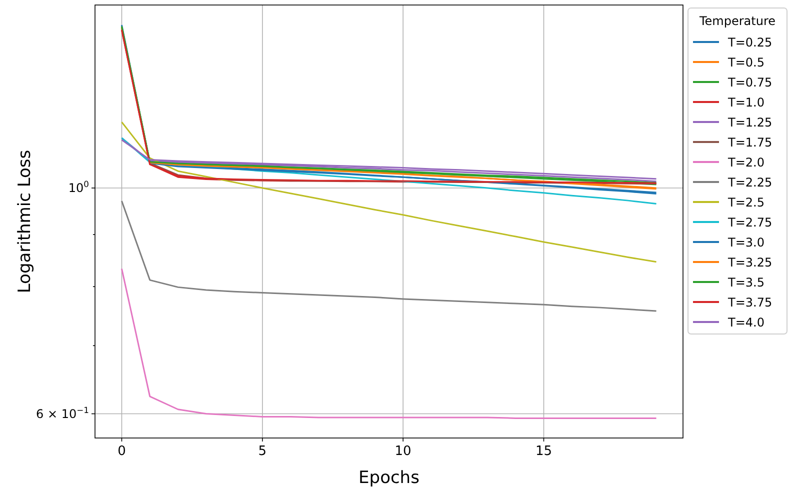 The image size is (791, 489). What do you see at coordinates (389, 478) in the screenshot?
I see `x-axis-title: Epochs` at bounding box center [389, 478].